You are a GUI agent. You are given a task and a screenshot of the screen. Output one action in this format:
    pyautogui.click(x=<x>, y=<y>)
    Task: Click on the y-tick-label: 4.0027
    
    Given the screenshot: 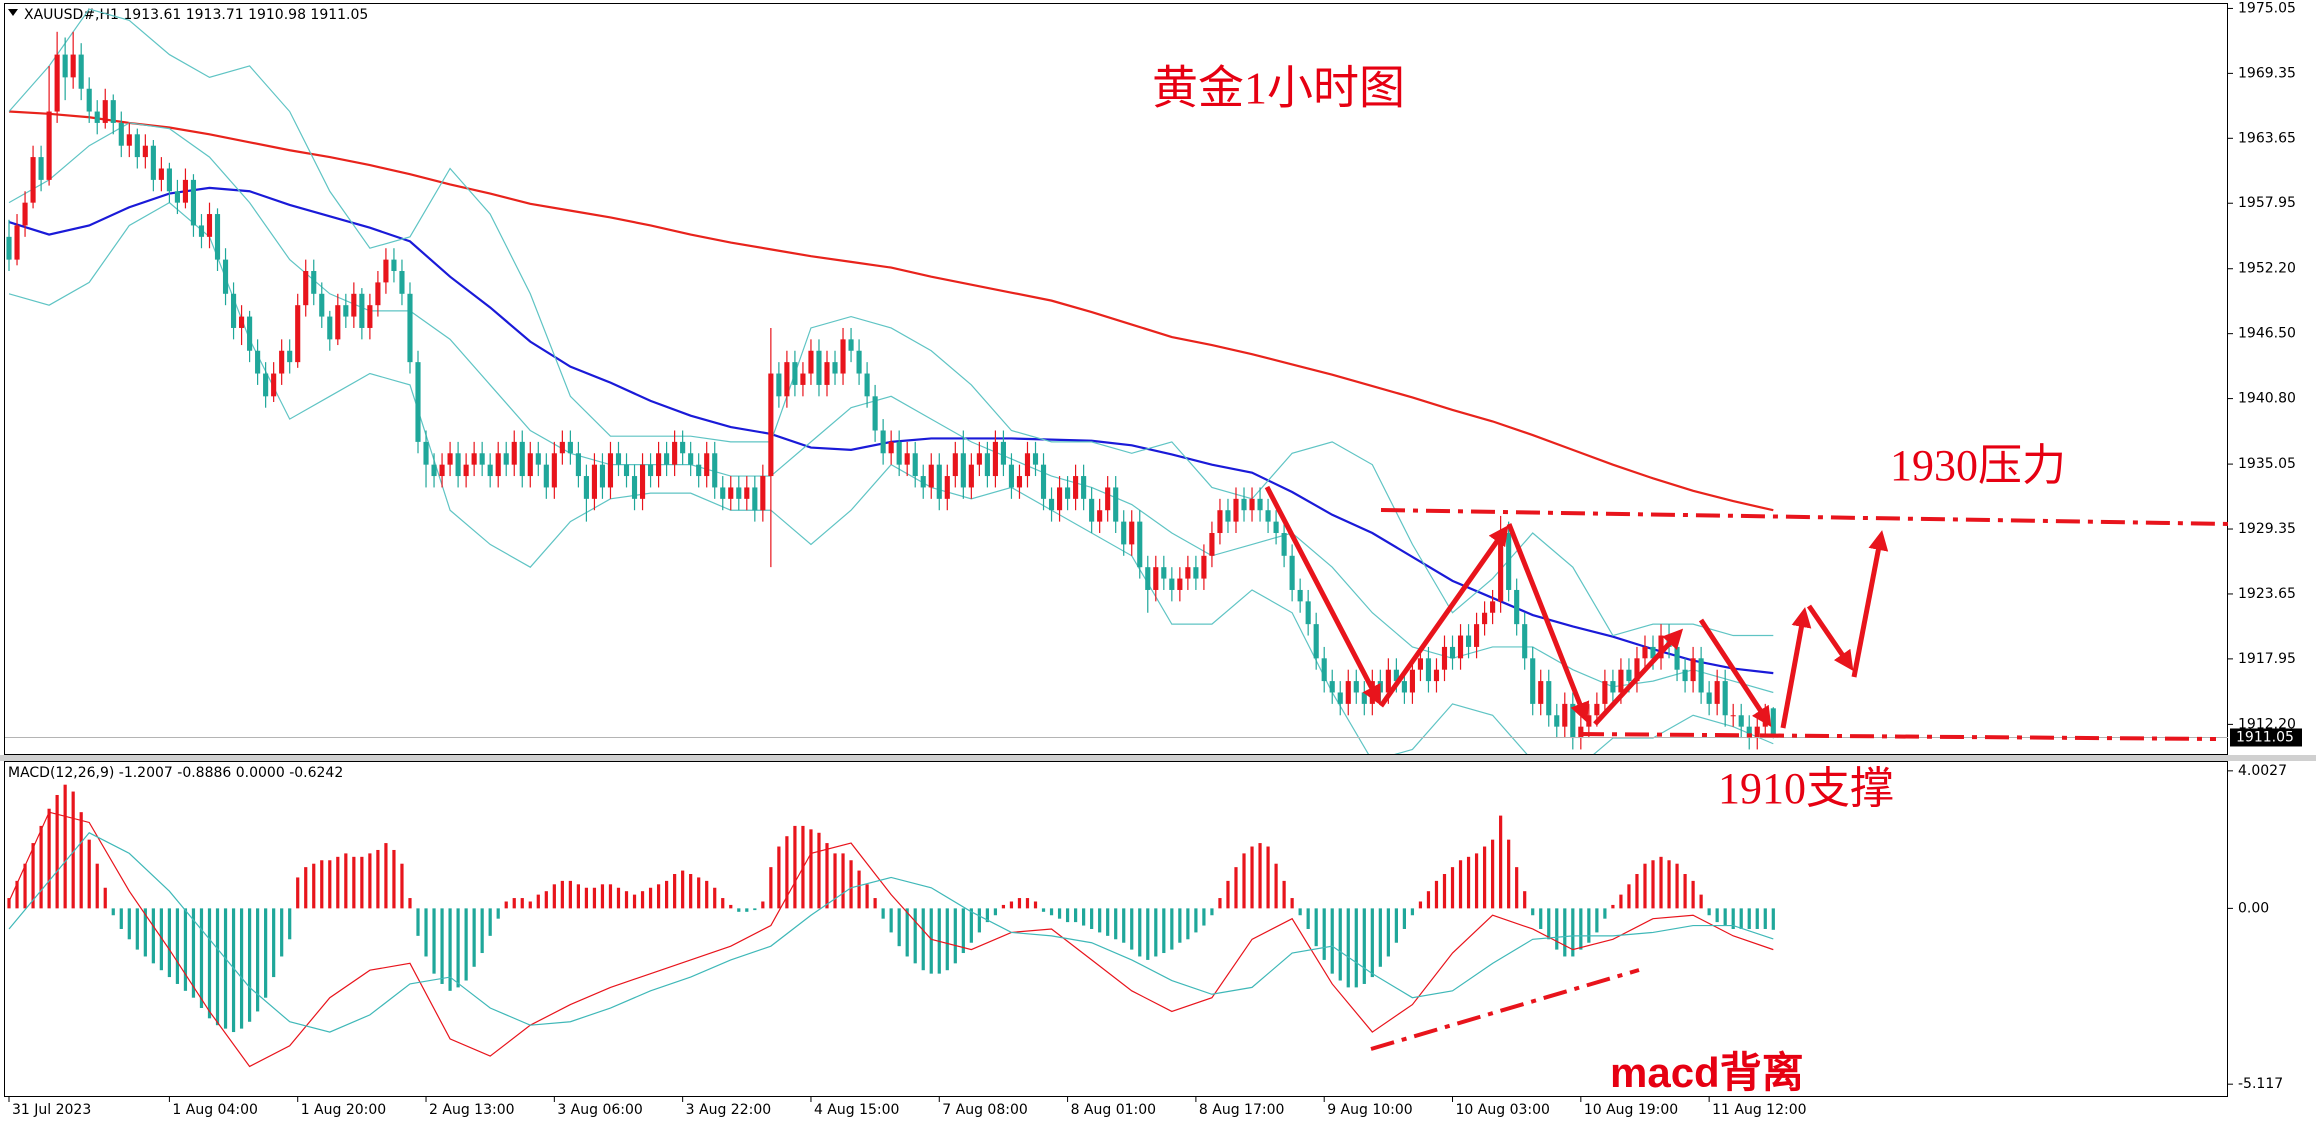 What is the action you would take?
    pyautogui.click(x=2262, y=771)
    